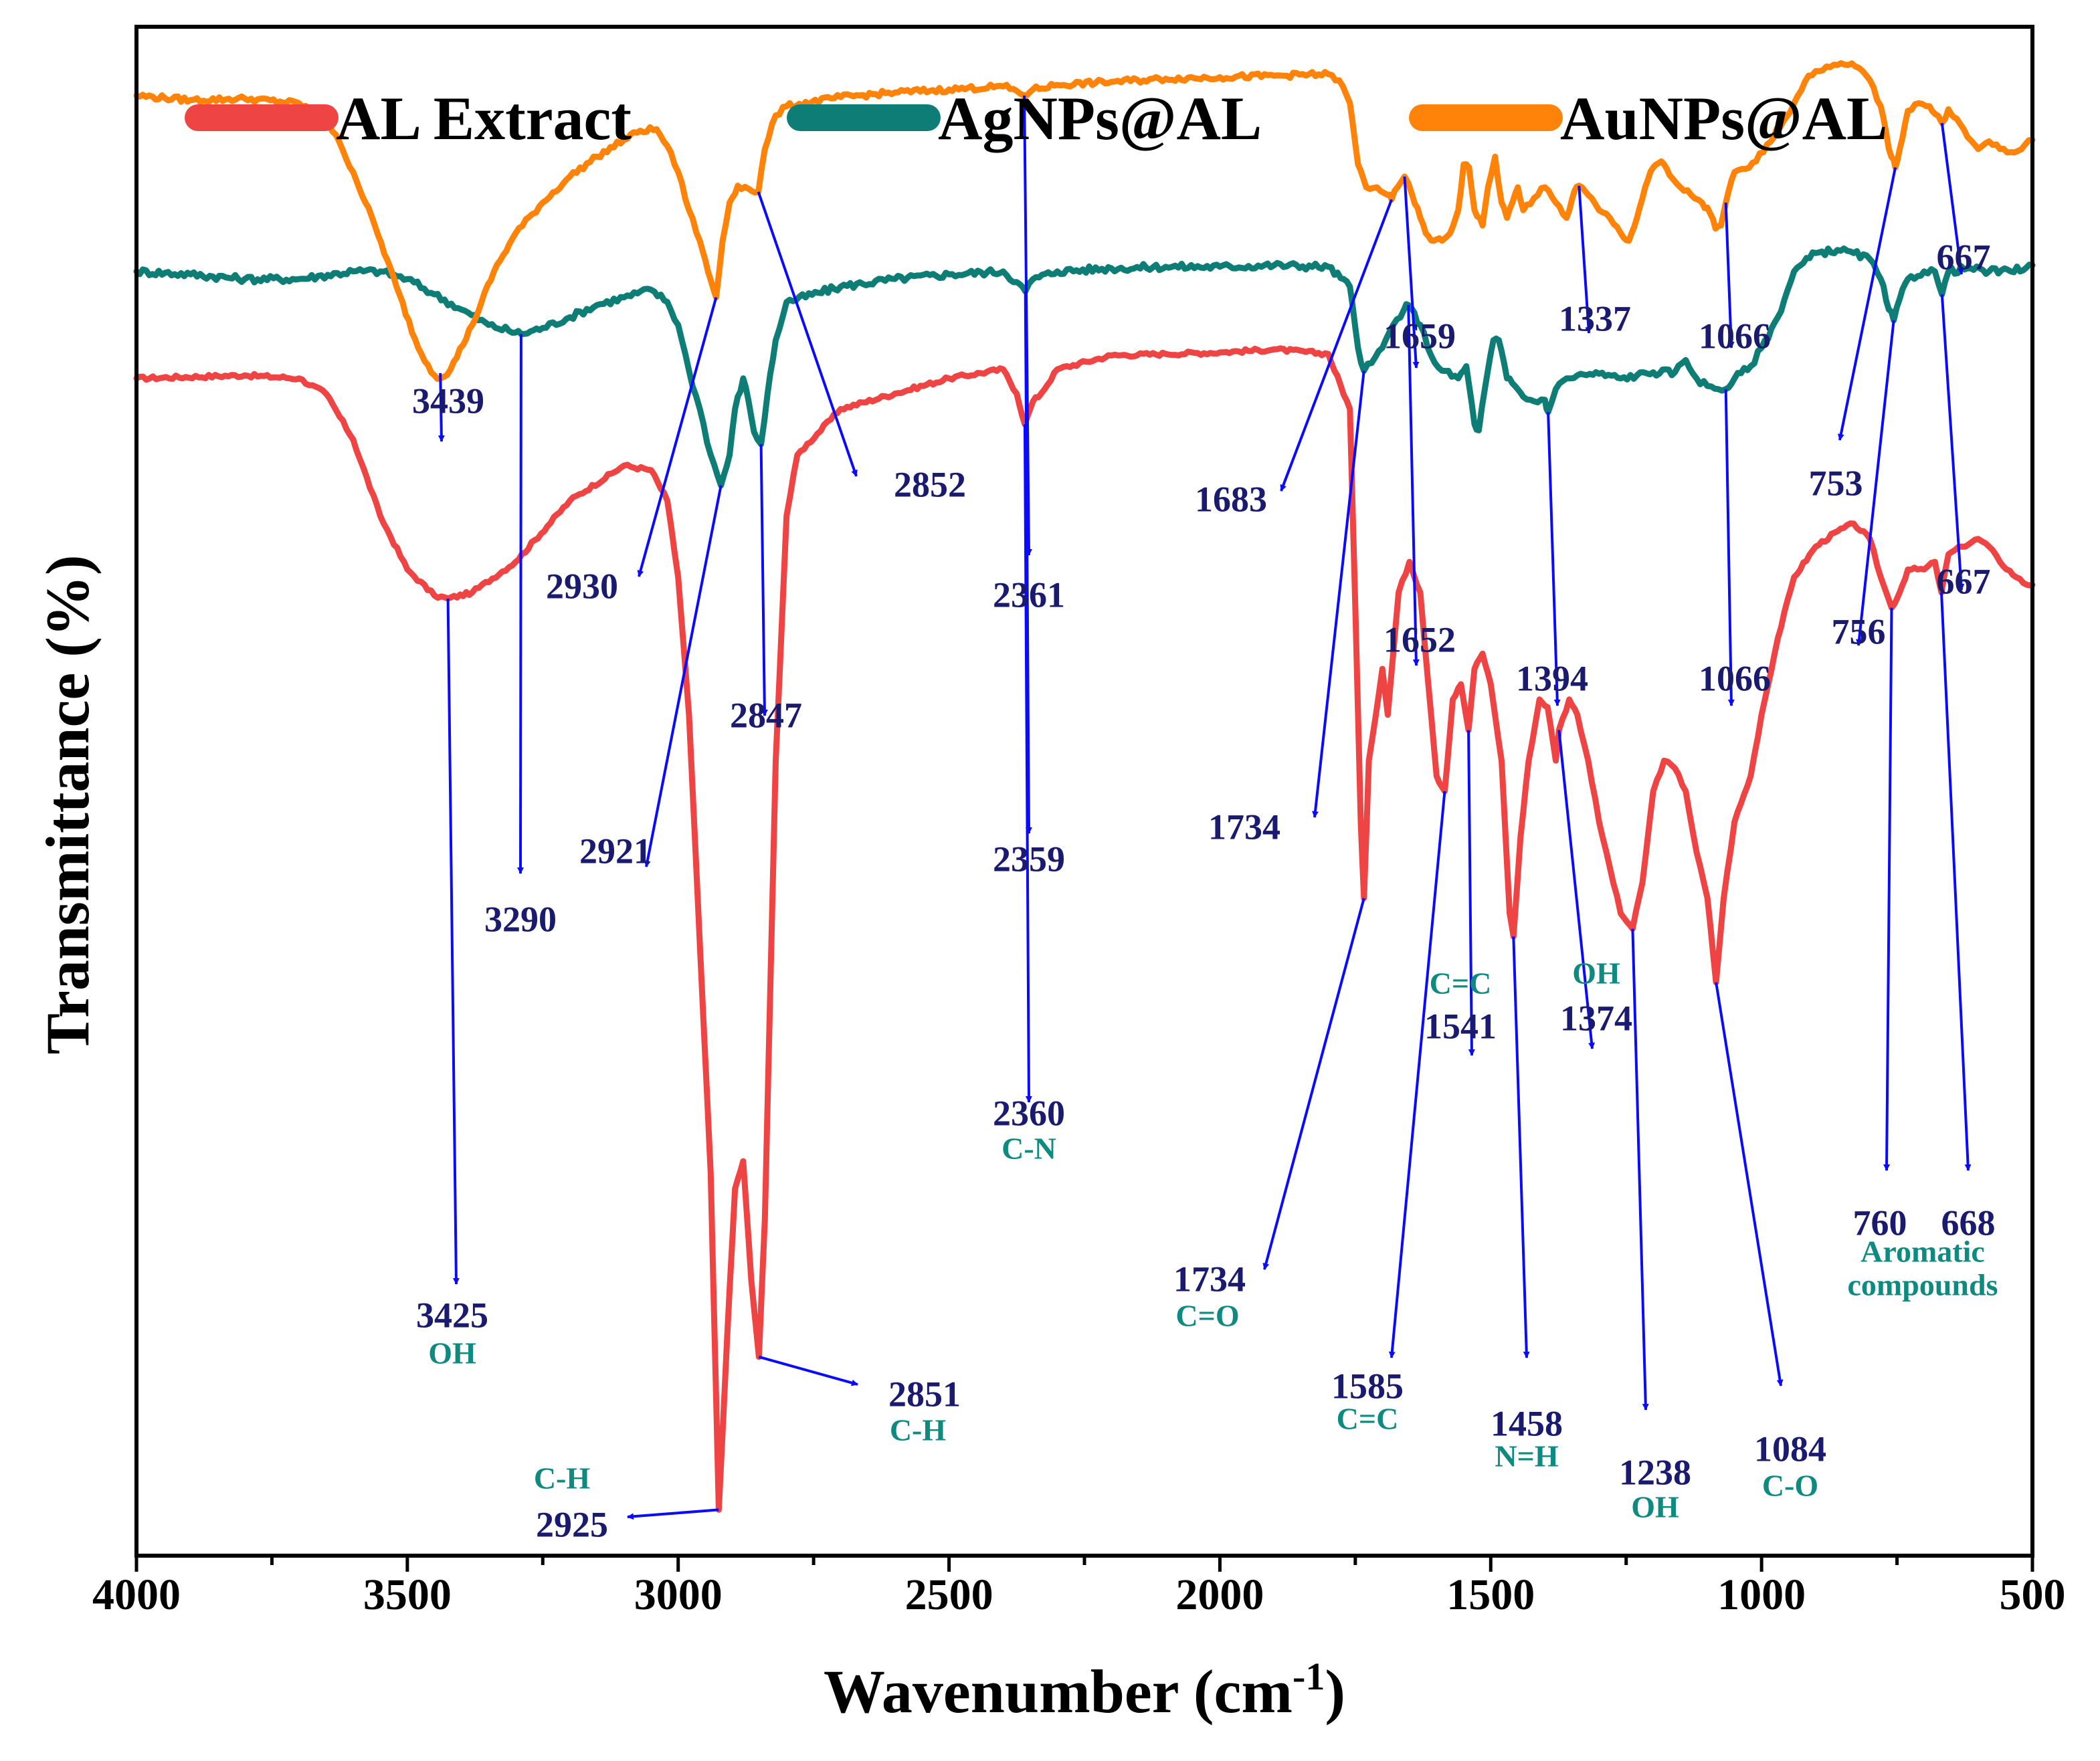  I want to click on group-label-al-extract-1734: C=O, so click(1207, 1316).